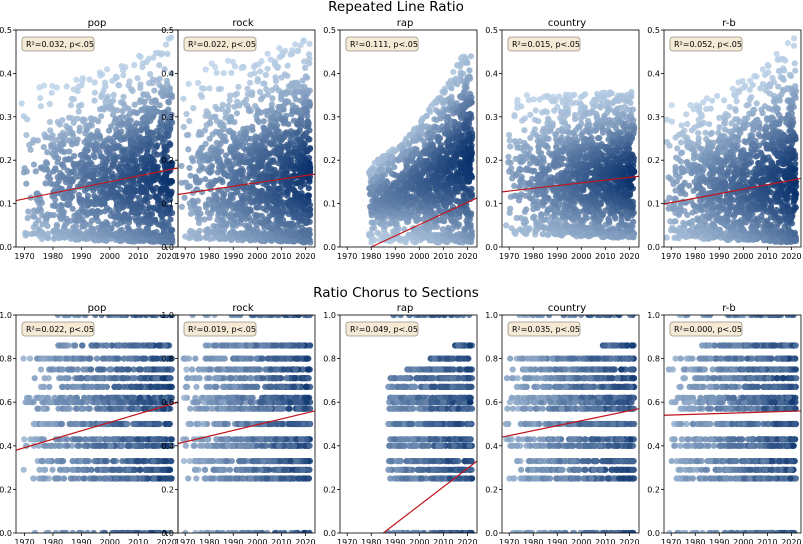 This screenshot has width=803, height=544. I want to click on y-tick-label: 0.2, so click(6, 160).